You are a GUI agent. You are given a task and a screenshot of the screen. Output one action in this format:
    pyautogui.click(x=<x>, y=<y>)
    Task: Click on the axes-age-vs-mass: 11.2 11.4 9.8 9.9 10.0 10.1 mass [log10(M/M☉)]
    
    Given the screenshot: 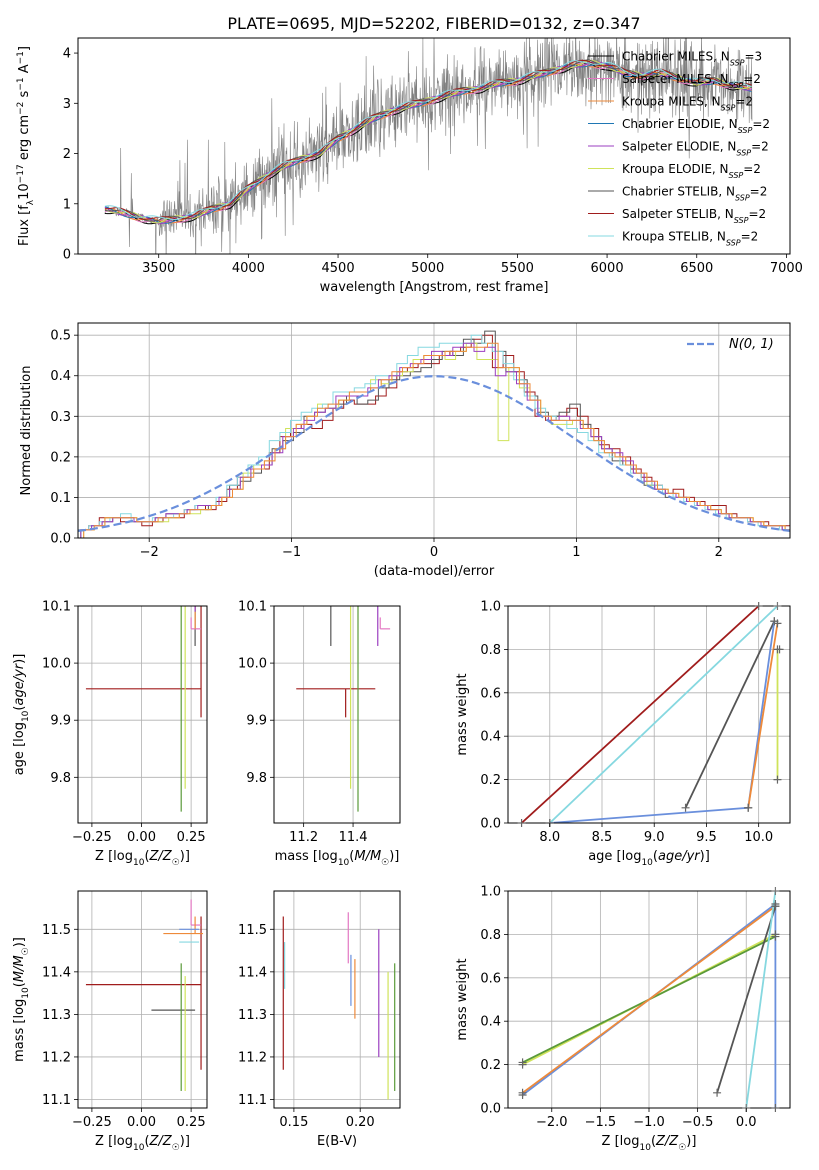 What is the action you would take?
    pyautogui.click(x=319, y=734)
    